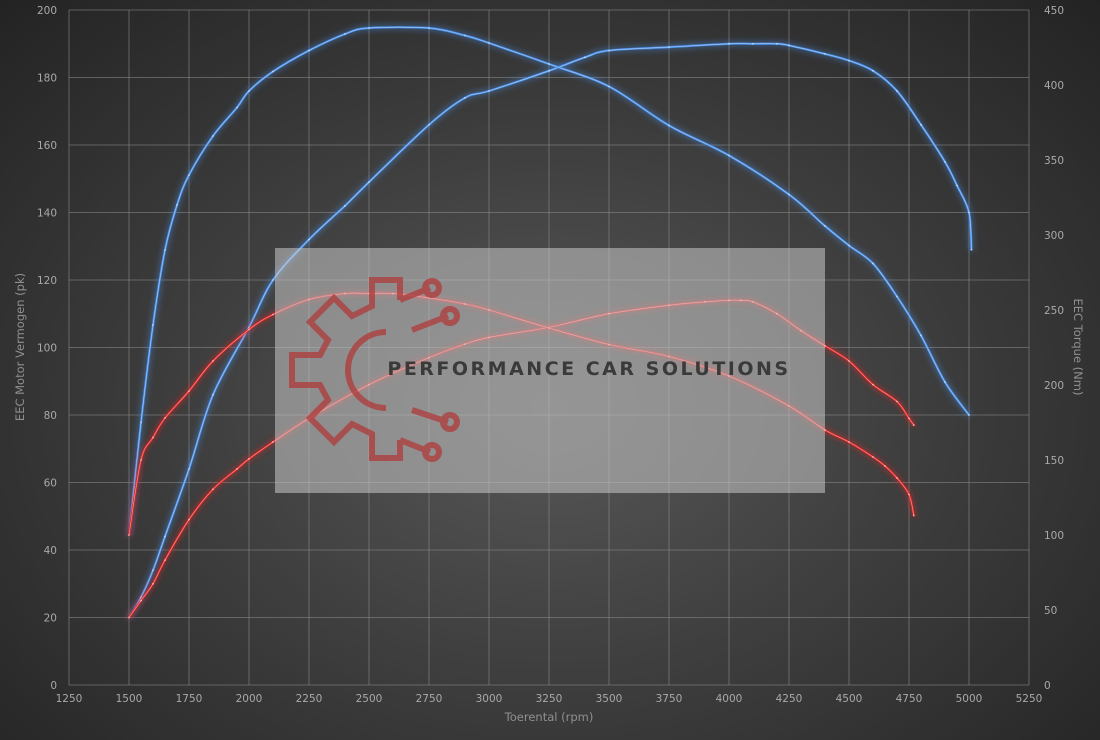  Describe the element at coordinates (1029, 699) in the screenshot. I see `x-tick-label: 5250` at that location.